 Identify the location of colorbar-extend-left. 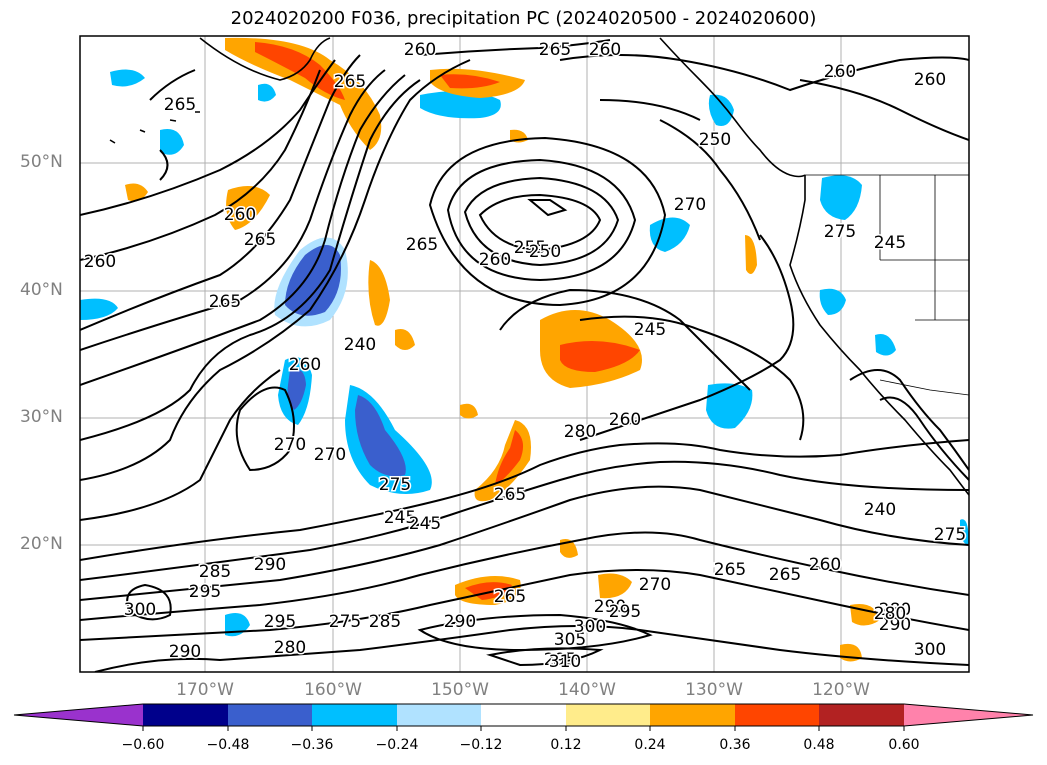
(78, 715).